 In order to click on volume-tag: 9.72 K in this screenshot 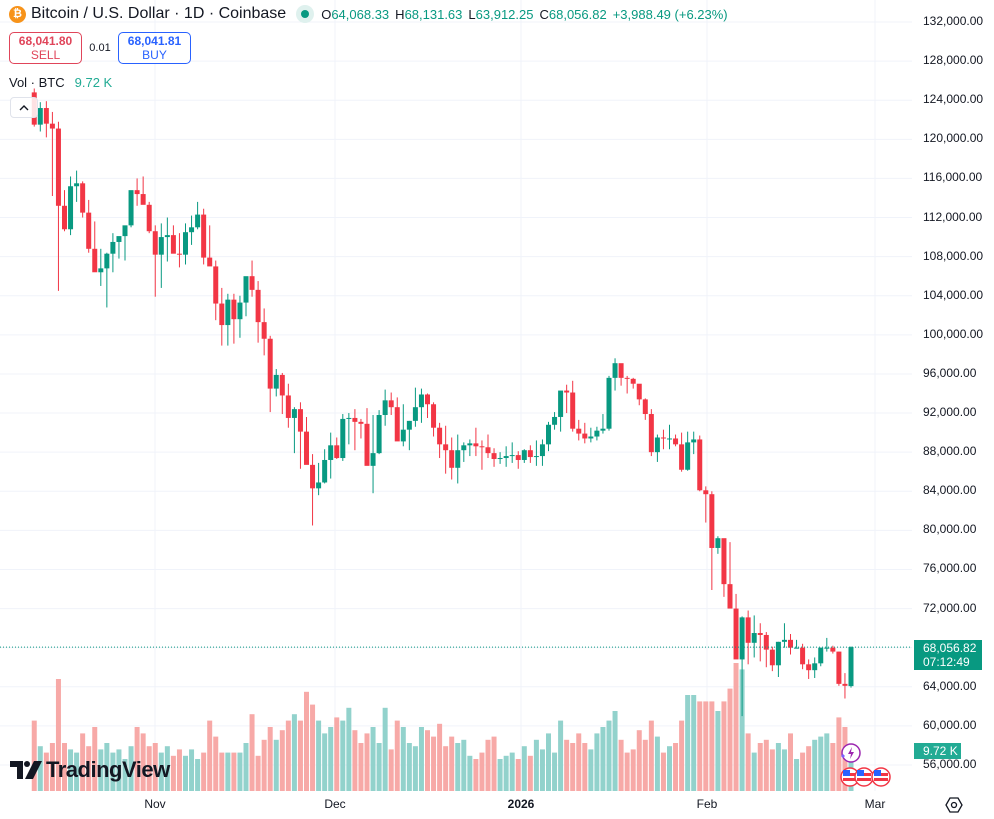, I will do `click(937, 751)`.